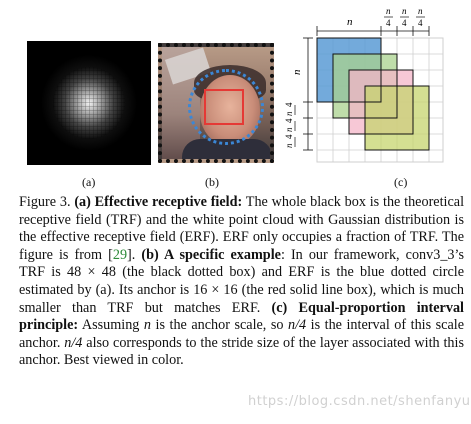 The height and width of the screenshot is (424, 471). Describe the element at coordinates (420, 23) in the screenshot. I see `top-quarter-den-3: 4` at that location.